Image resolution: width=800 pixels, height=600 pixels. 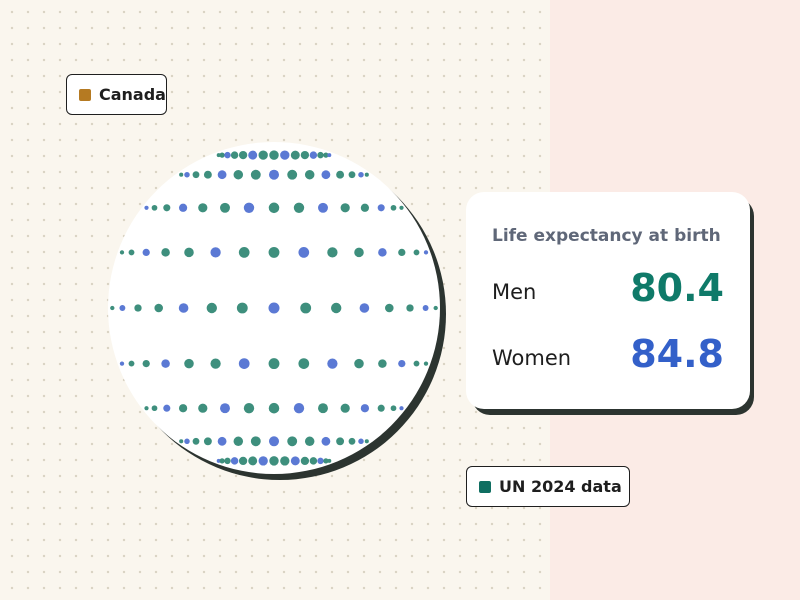 I want to click on men-label: Men, so click(x=514, y=292).